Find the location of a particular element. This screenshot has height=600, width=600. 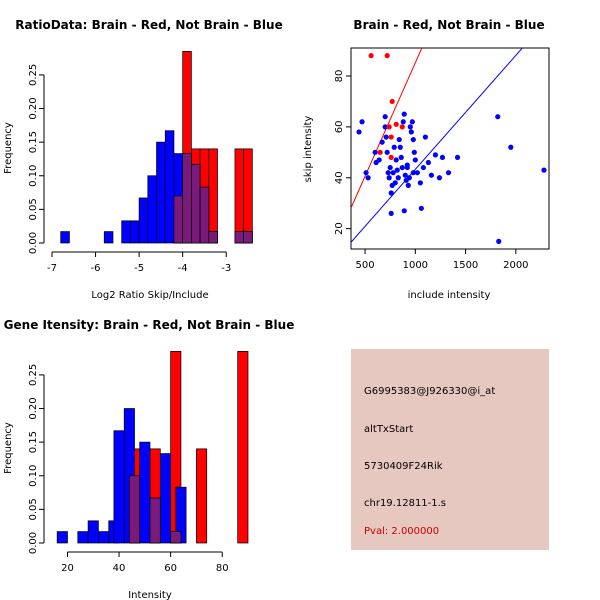

intensity-histogram-x-tick-label: 60 is located at coordinates (170, 568).